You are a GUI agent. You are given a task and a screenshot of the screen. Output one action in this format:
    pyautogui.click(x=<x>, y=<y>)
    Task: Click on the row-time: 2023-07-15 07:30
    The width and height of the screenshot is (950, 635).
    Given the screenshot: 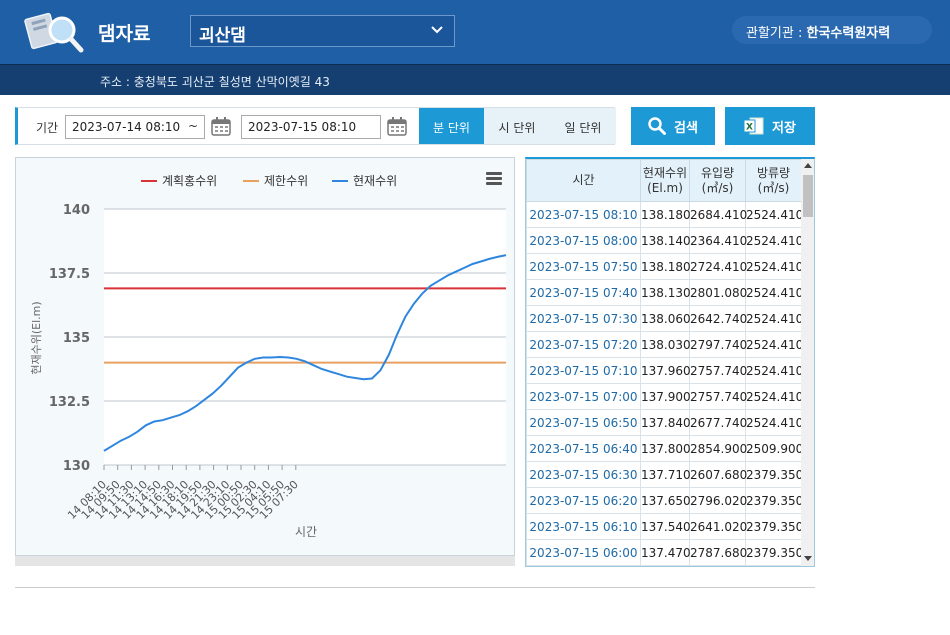 What is the action you would take?
    pyautogui.click(x=583, y=318)
    